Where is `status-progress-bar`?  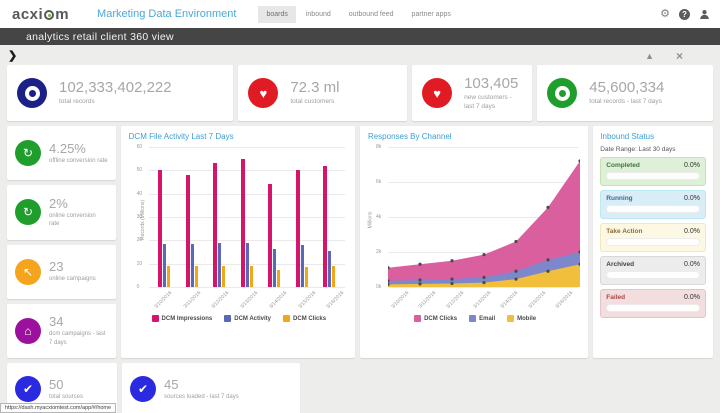
status-progress-bar is located at coordinates (653, 242).